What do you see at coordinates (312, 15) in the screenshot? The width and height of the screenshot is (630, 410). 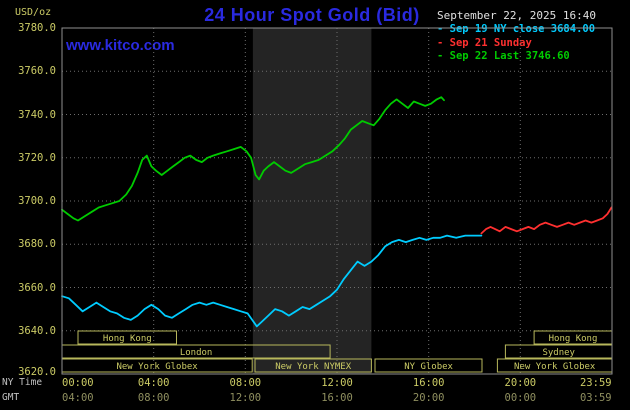 I see `page-title: 24 Hour Spot Gold (Bid)` at bounding box center [312, 15].